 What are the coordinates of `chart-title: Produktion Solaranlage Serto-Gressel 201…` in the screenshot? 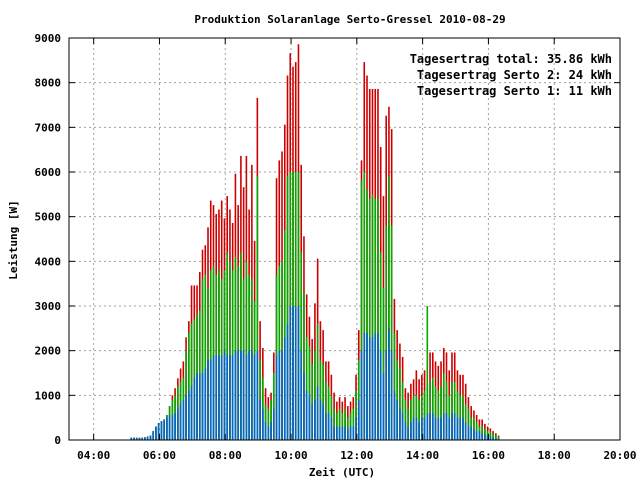 It's located at (349, 19).